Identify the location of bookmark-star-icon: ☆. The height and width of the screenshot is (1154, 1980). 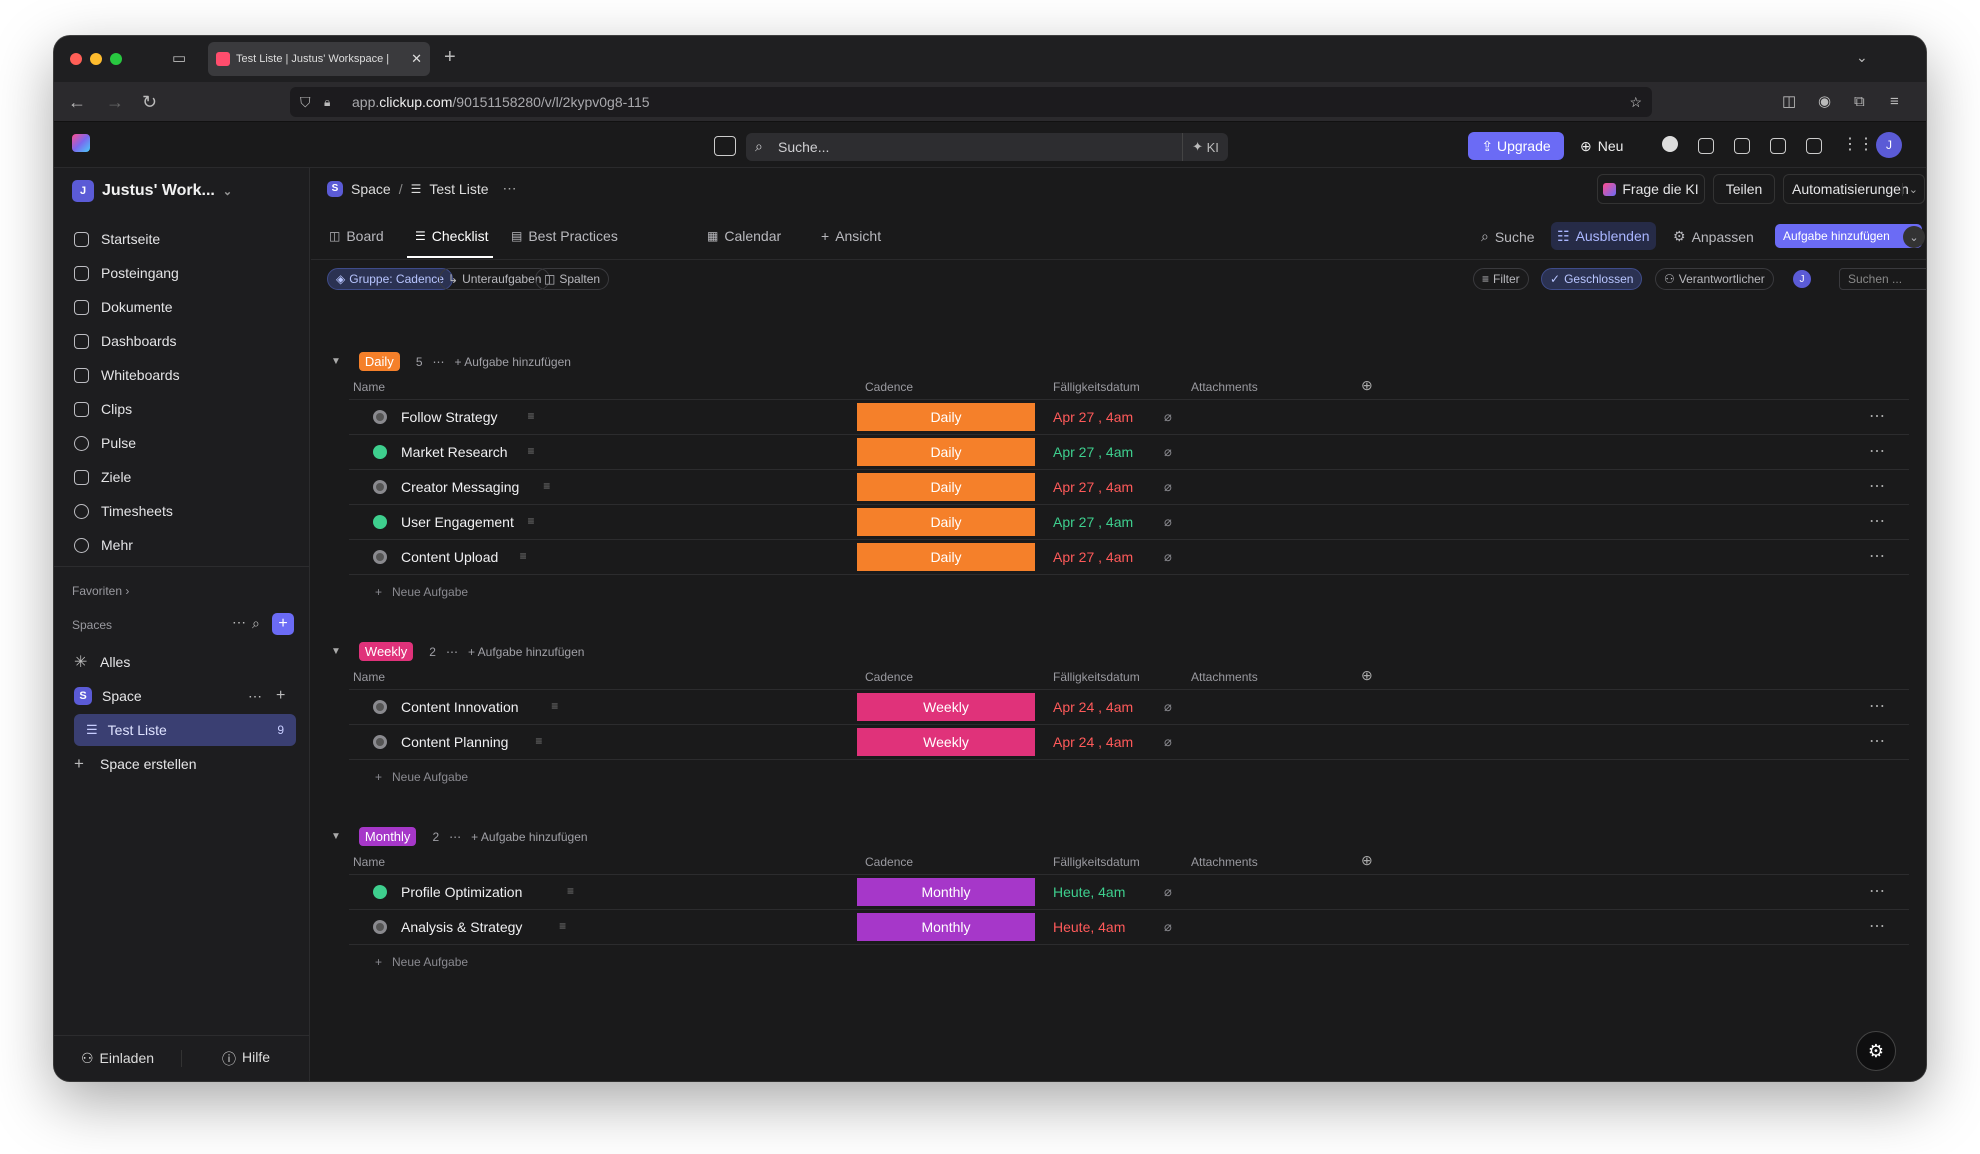
(1635, 101).